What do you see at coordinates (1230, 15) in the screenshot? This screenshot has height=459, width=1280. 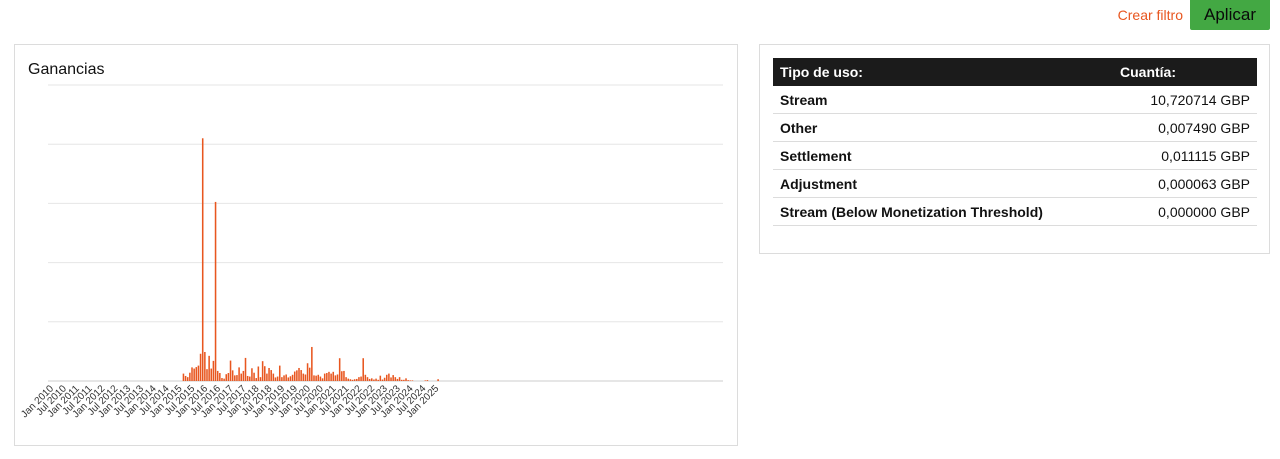 I see `apply-button: Aplicar` at bounding box center [1230, 15].